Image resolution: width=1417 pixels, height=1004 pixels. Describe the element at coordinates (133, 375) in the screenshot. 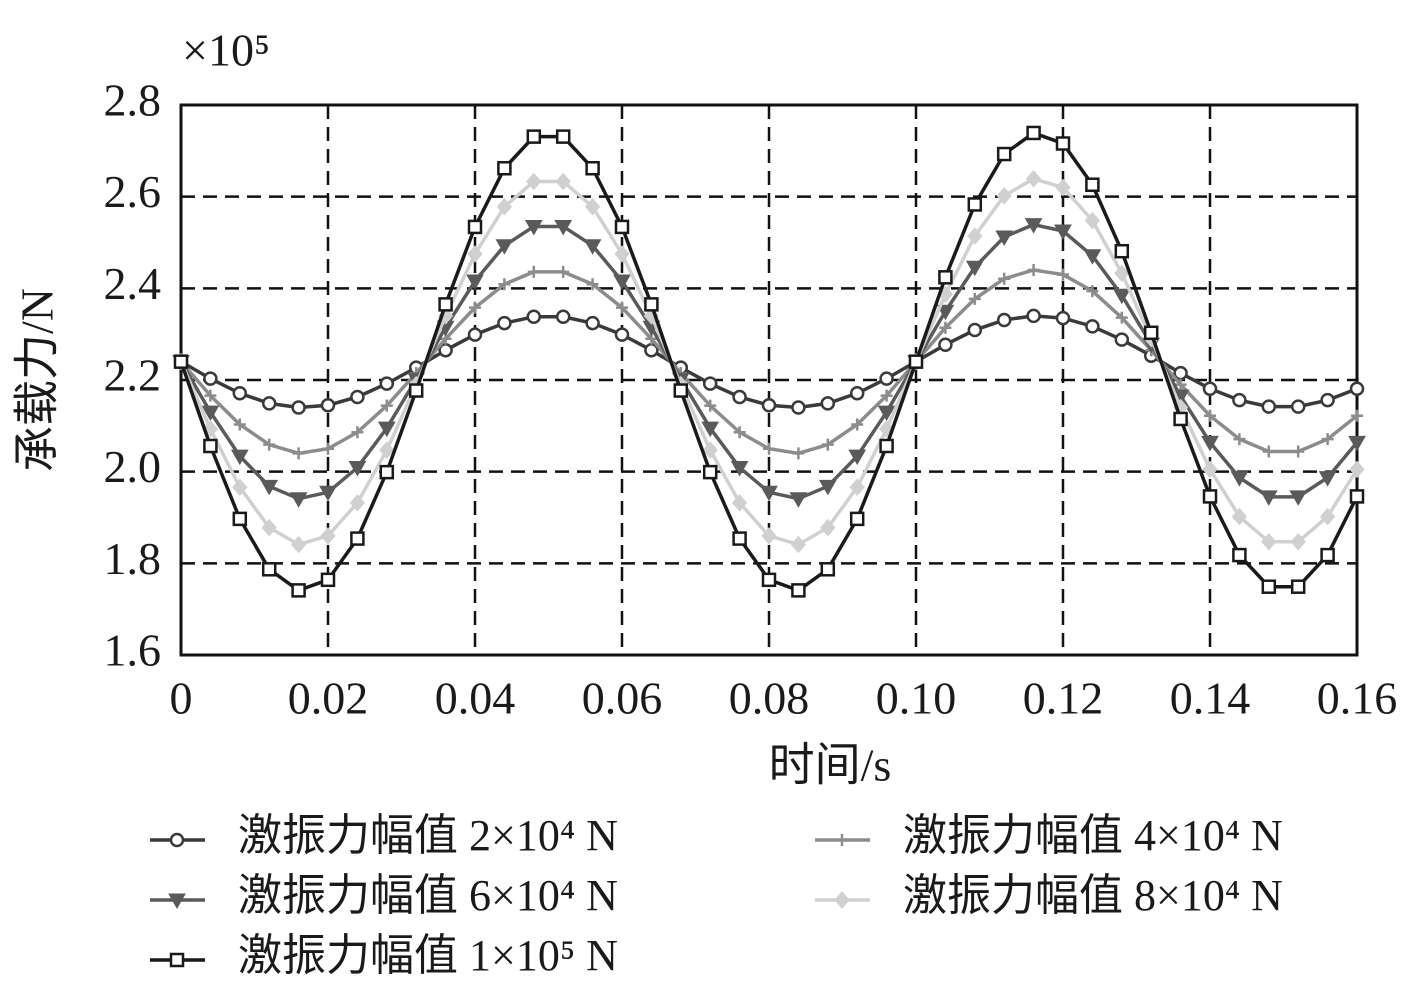

I see `y-tick-label: 2.2` at that location.